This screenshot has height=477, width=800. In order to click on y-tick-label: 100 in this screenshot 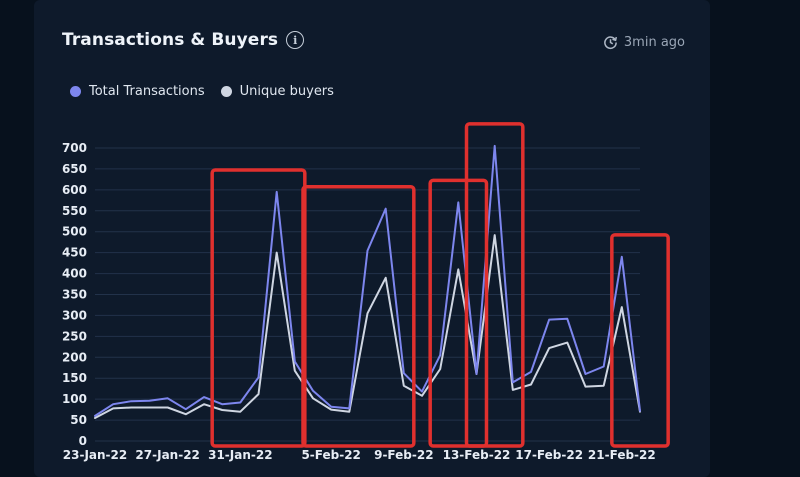, I will do `click(74, 399)`.